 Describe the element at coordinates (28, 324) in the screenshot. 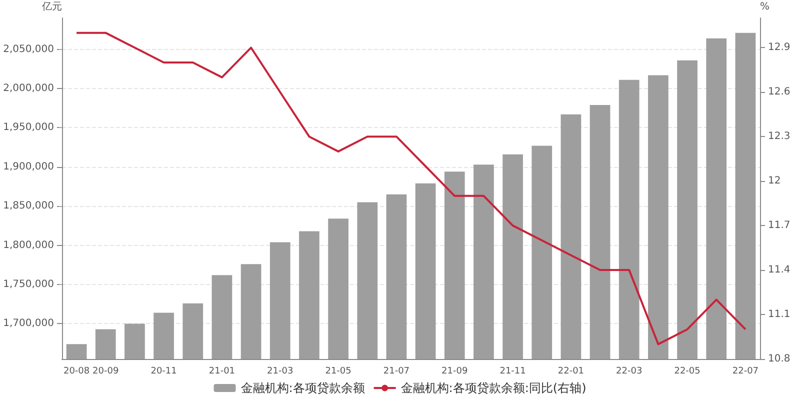

I see `y-tick-label: 1,700,000` at that location.